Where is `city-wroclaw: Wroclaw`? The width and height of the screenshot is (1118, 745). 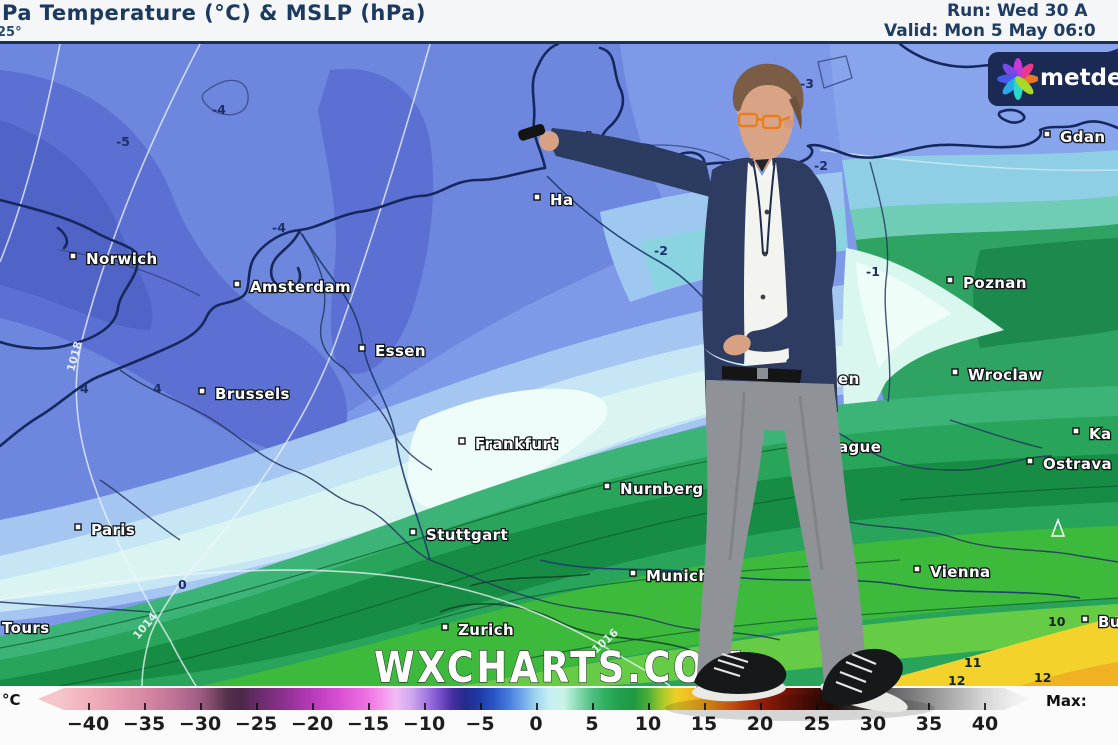 city-wroclaw: Wroclaw is located at coordinates (997, 375).